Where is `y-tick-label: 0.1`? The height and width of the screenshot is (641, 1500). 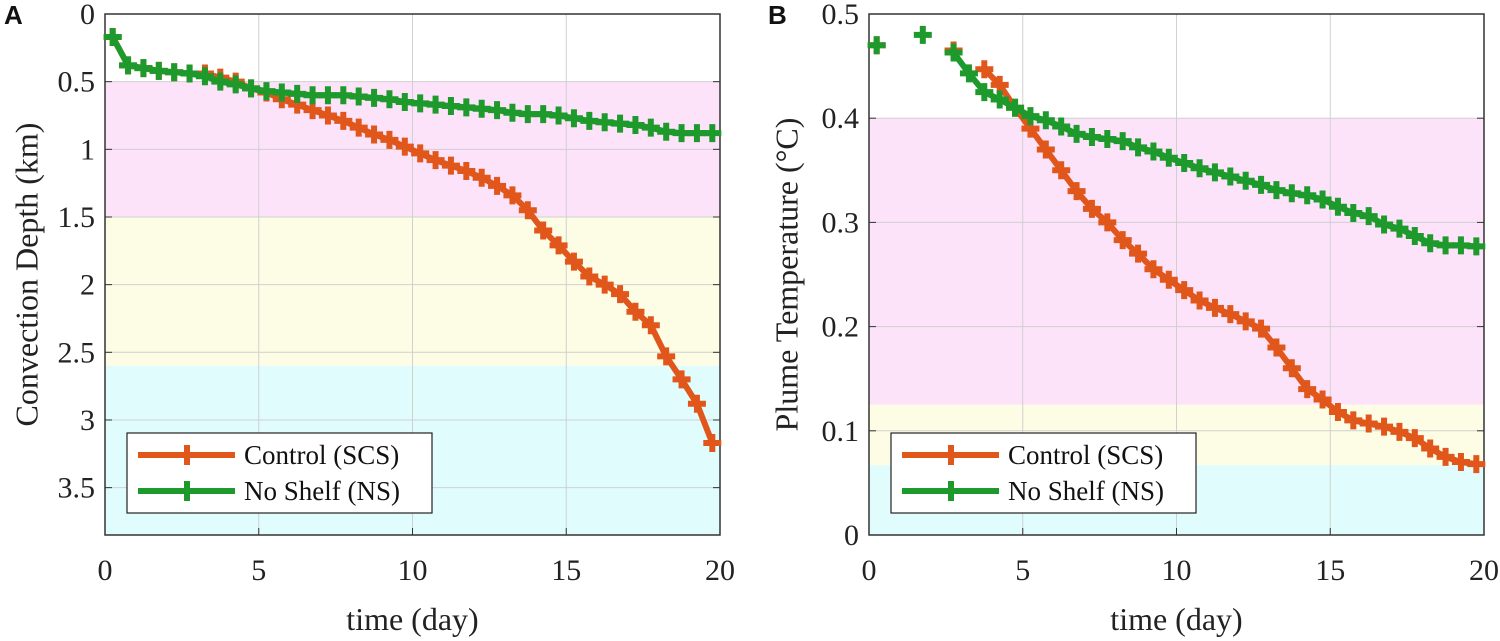
y-tick-label: 0.1 is located at coordinates (841, 431).